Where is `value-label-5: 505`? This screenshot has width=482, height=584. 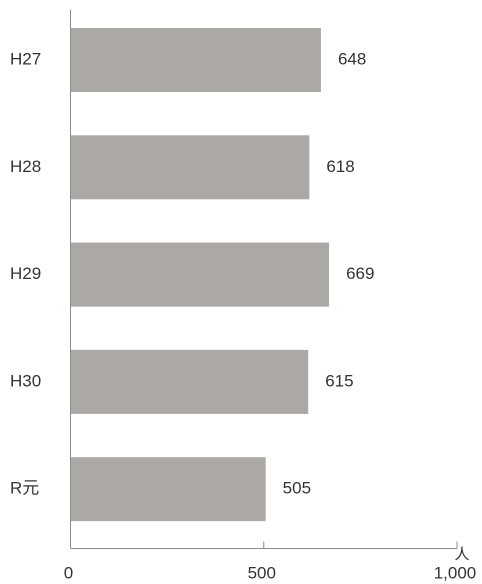 value-label-5: 505 is located at coordinates (297, 488).